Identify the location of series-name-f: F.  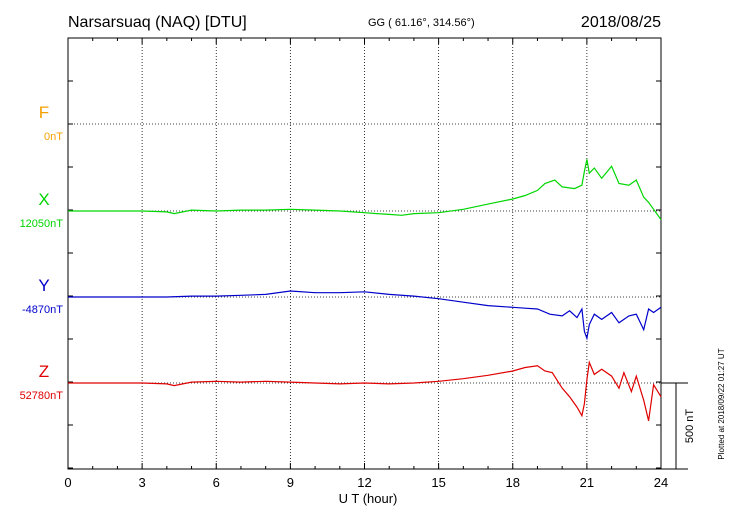
(44, 112).